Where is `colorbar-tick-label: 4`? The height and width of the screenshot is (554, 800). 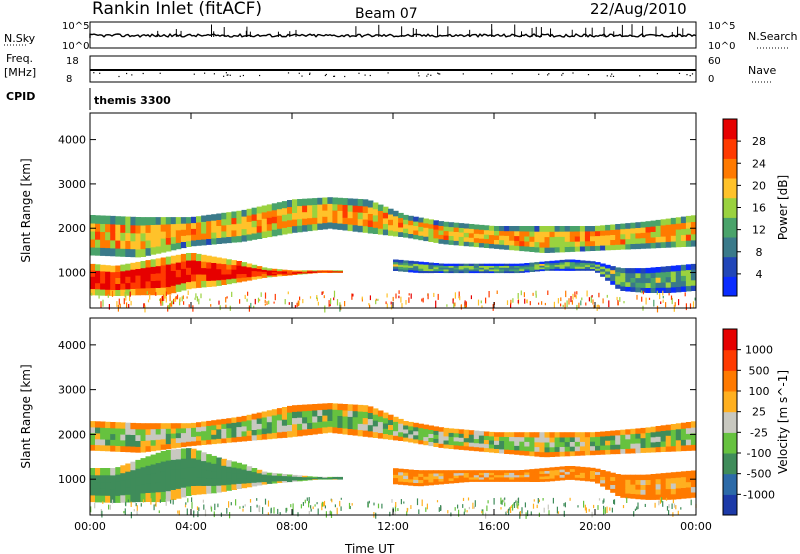
colorbar-tick-label: 4 is located at coordinates (759, 274).